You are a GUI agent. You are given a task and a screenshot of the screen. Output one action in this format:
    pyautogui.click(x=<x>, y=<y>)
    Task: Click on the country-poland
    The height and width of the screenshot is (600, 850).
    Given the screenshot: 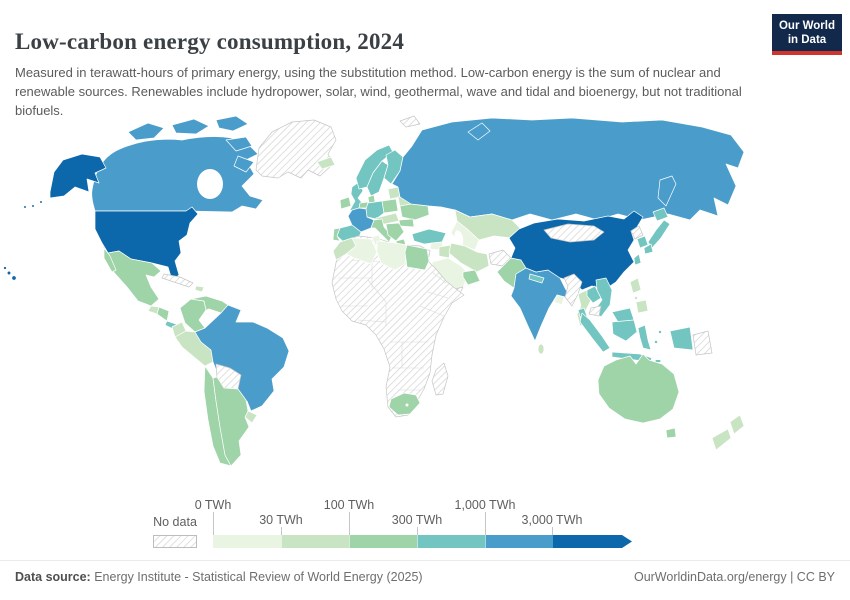 What is the action you would take?
    pyautogui.click(x=390, y=206)
    